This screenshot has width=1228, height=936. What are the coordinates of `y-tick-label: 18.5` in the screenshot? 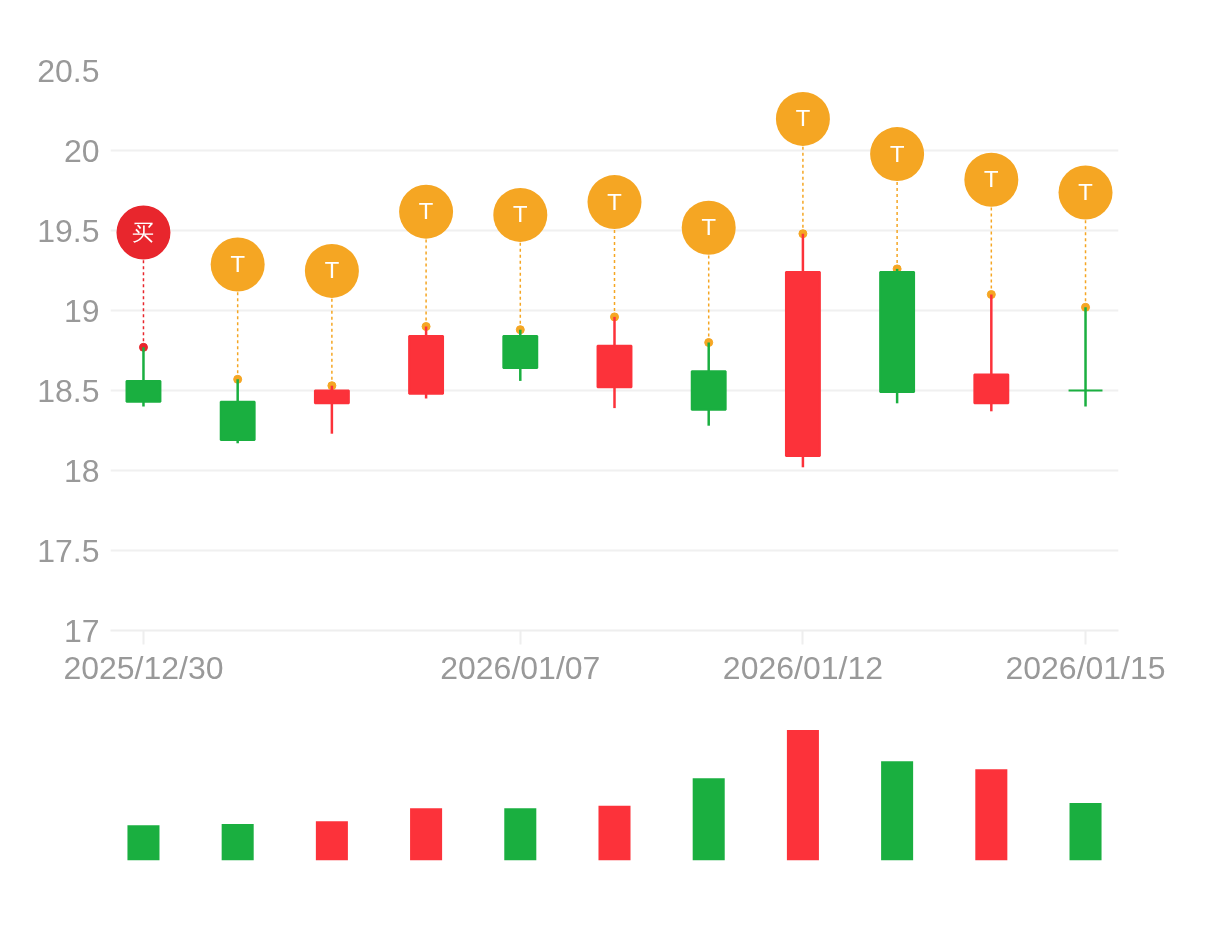 It's located at (68, 390).